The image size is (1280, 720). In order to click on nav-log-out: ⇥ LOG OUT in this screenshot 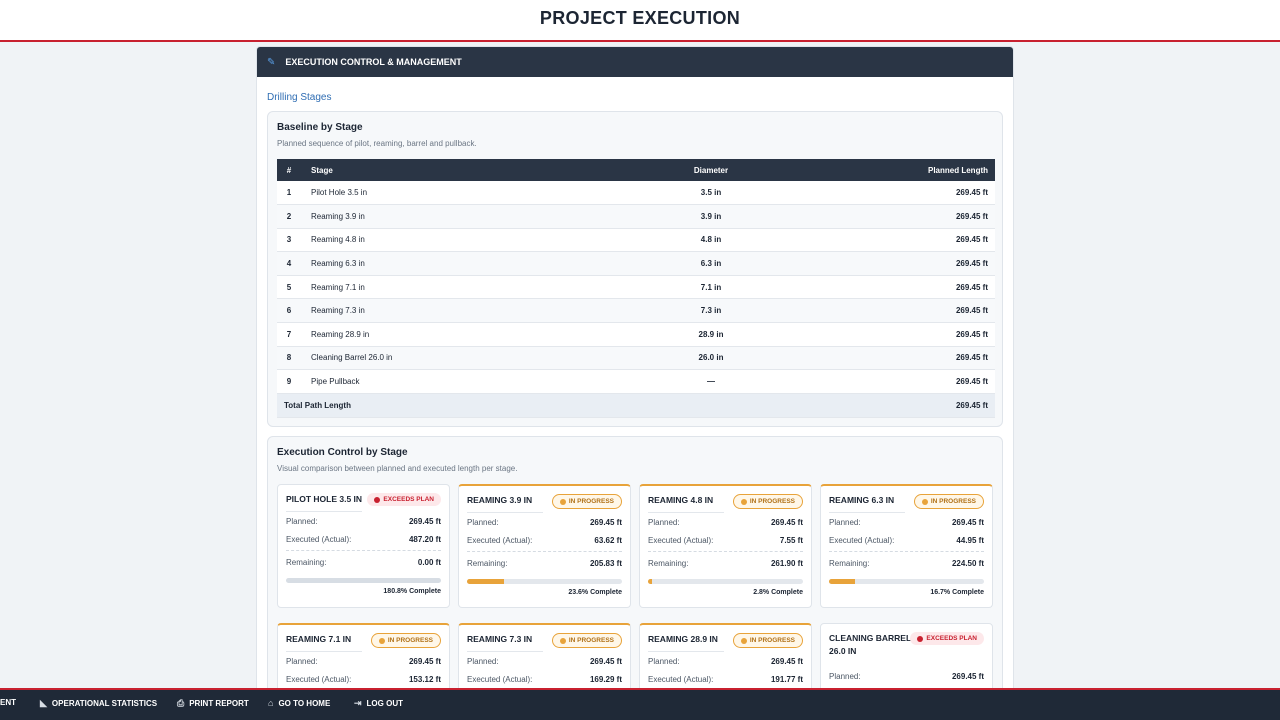, I will do `click(378, 703)`.